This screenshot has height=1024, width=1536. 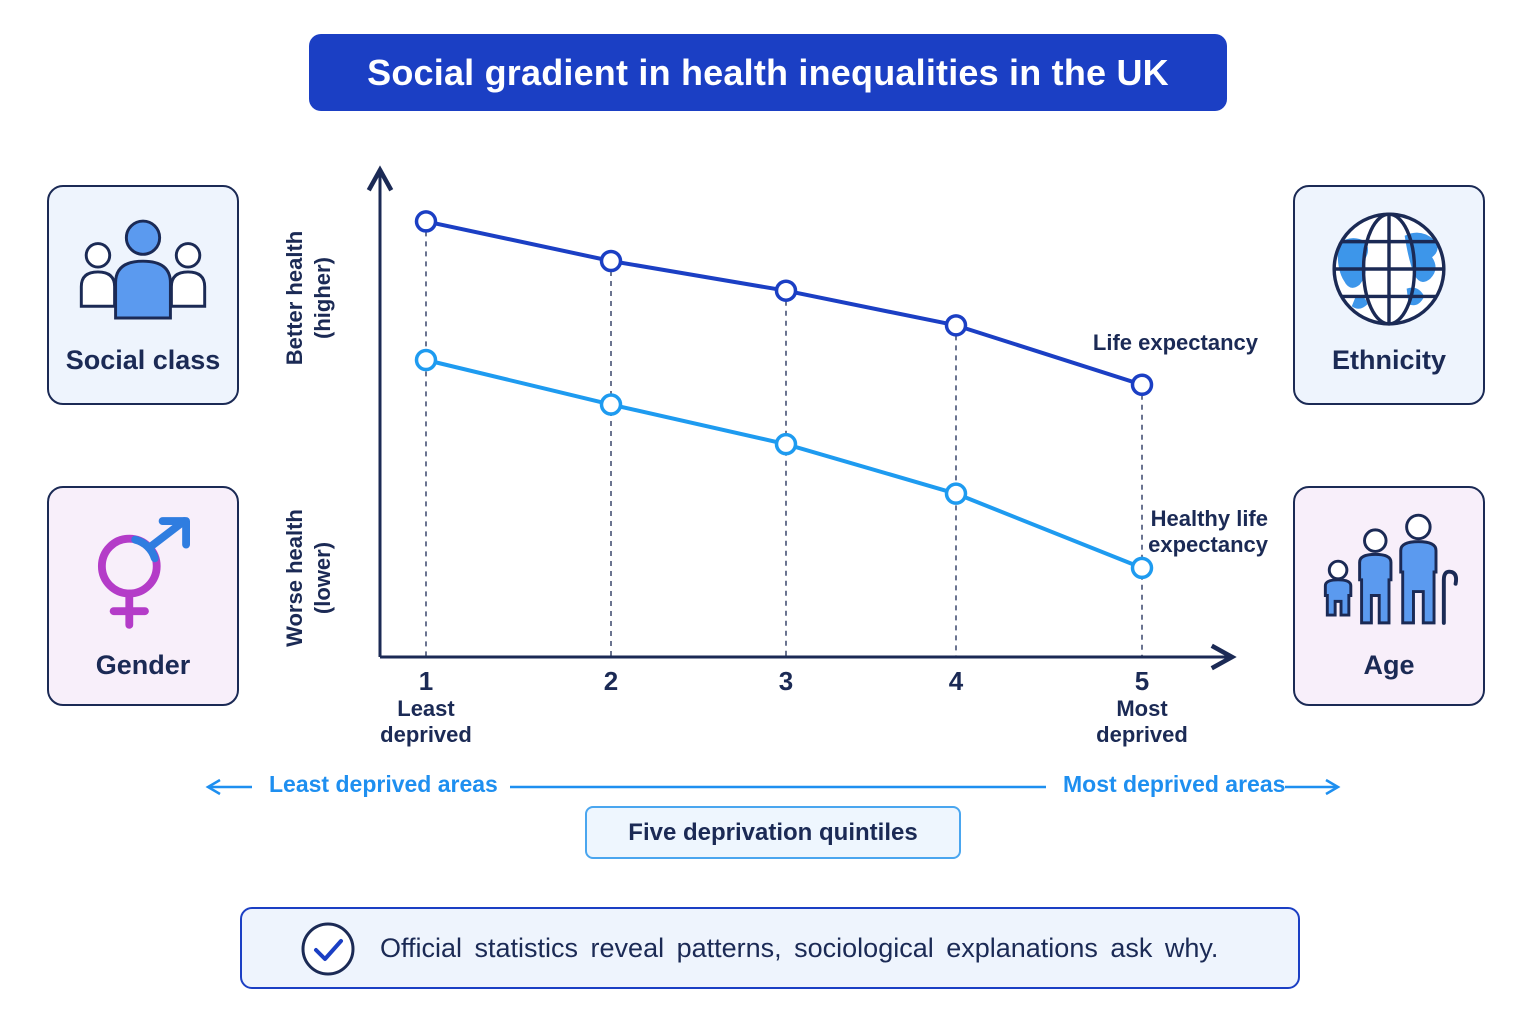 What do you see at coordinates (1208, 544) in the screenshot?
I see `series-label-healthy-life-expectancy: expectancy` at bounding box center [1208, 544].